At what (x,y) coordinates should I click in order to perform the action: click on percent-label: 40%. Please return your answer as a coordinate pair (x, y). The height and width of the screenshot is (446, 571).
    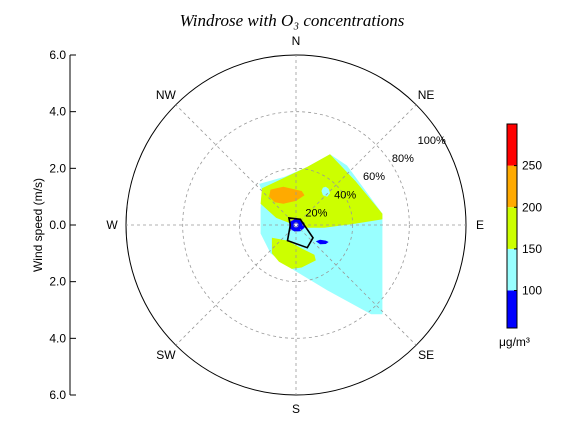
    Looking at the image, I should click on (345, 195).